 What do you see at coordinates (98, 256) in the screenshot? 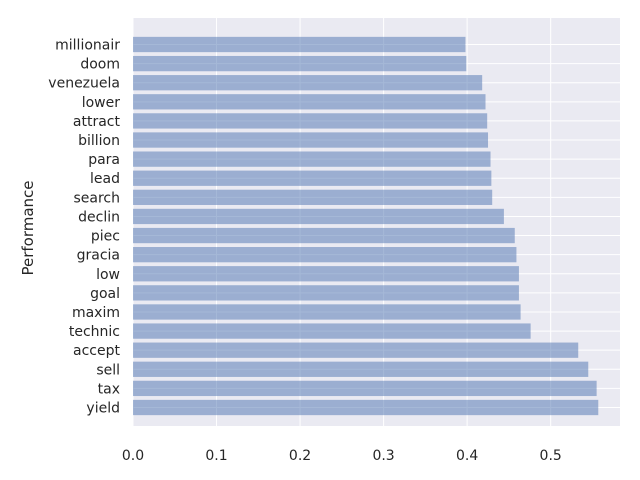
I see `y-tick-label: gracia` at bounding box center [98, 256].